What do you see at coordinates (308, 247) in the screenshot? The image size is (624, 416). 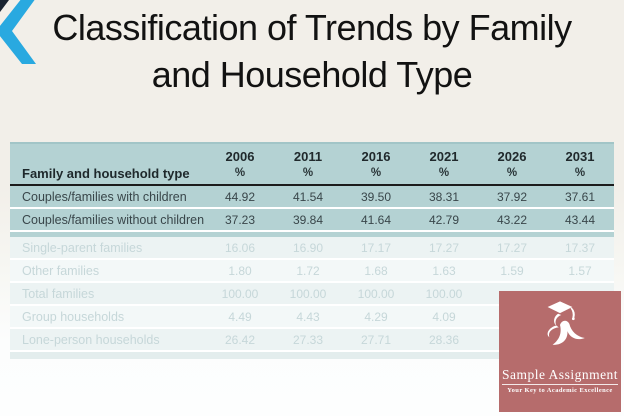 I see `cell-value: 16.90` at bounding box center [308, 247].